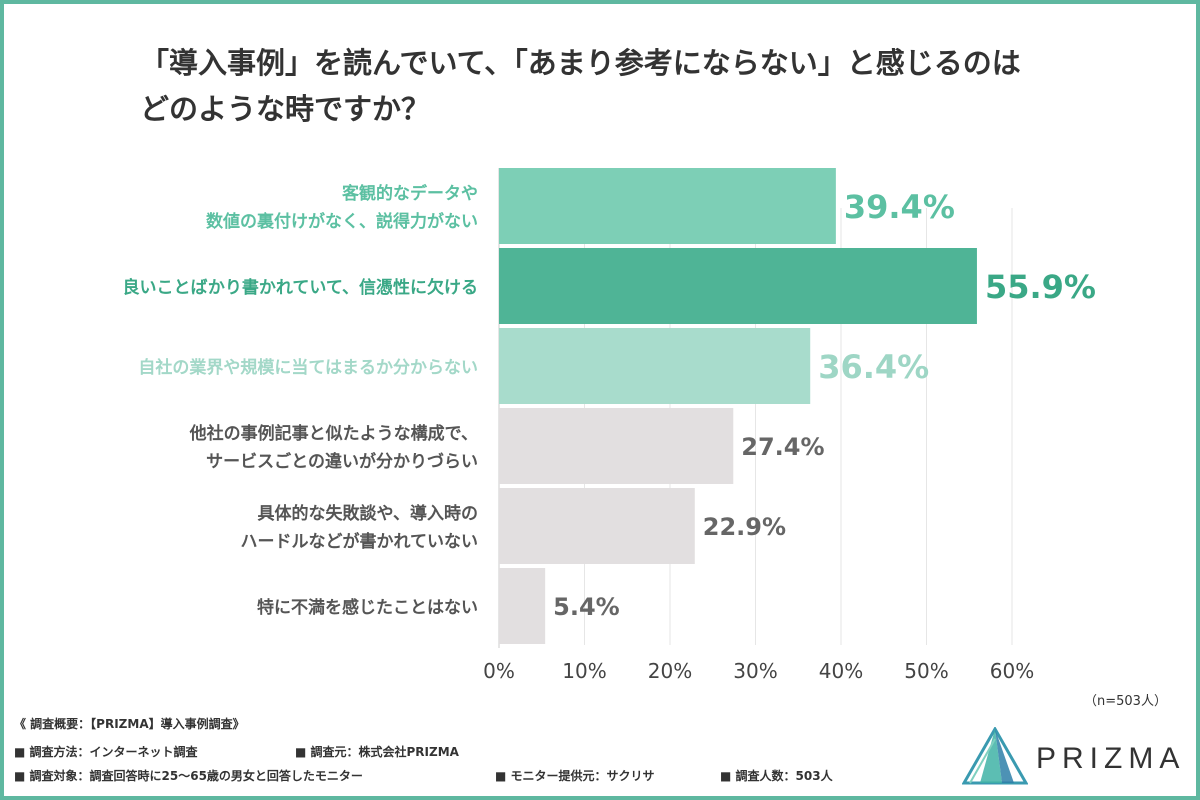 Image resolution: width=1200 pixels, height=800 pixels. I want to click on category-label: 具体的な失敗談や、導入時の, so click(368, 513).